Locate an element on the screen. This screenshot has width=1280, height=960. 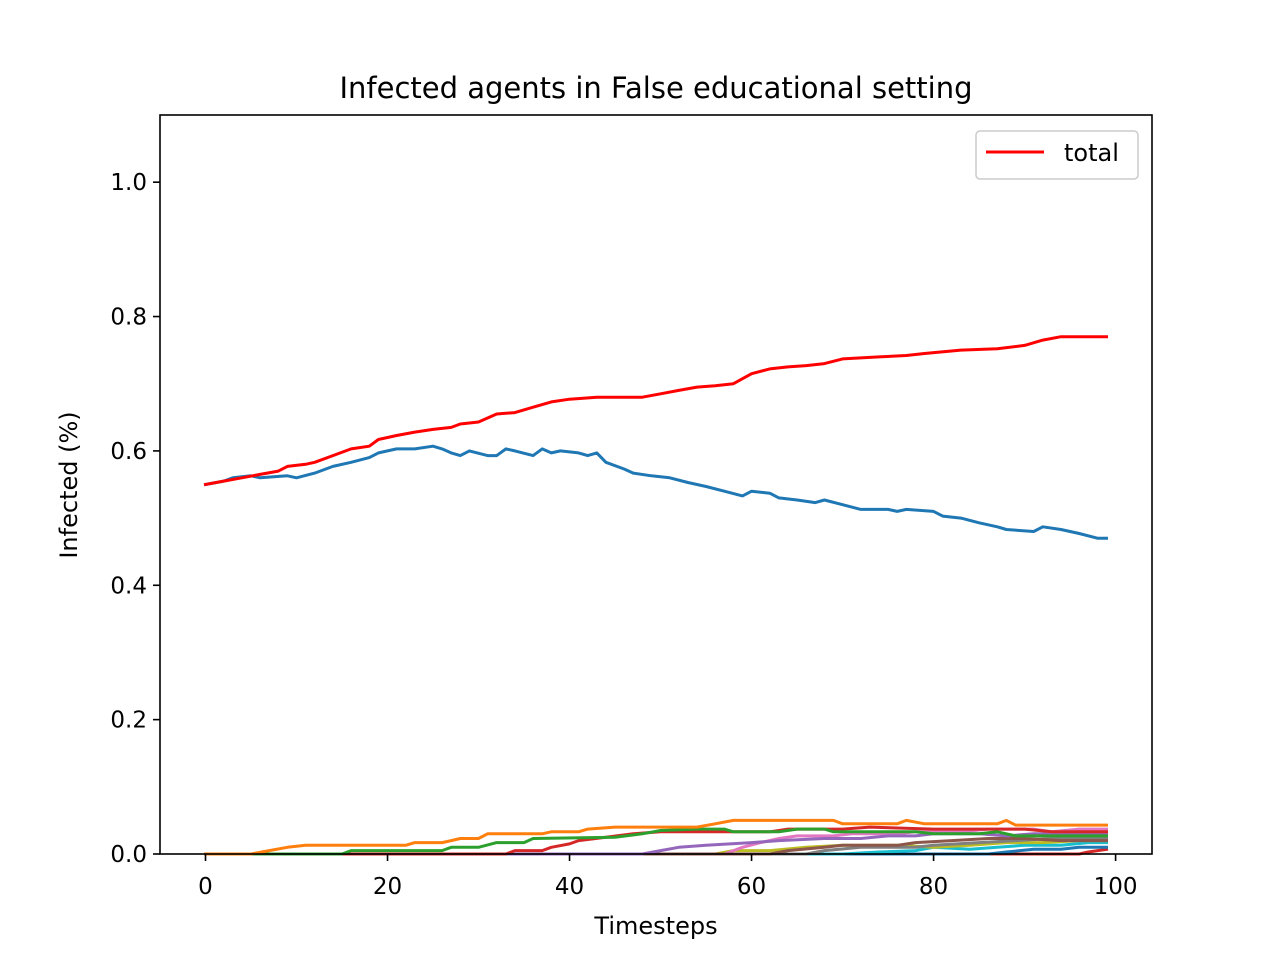
y-tick-label: 0.8 is located at coordinates (128, 318).